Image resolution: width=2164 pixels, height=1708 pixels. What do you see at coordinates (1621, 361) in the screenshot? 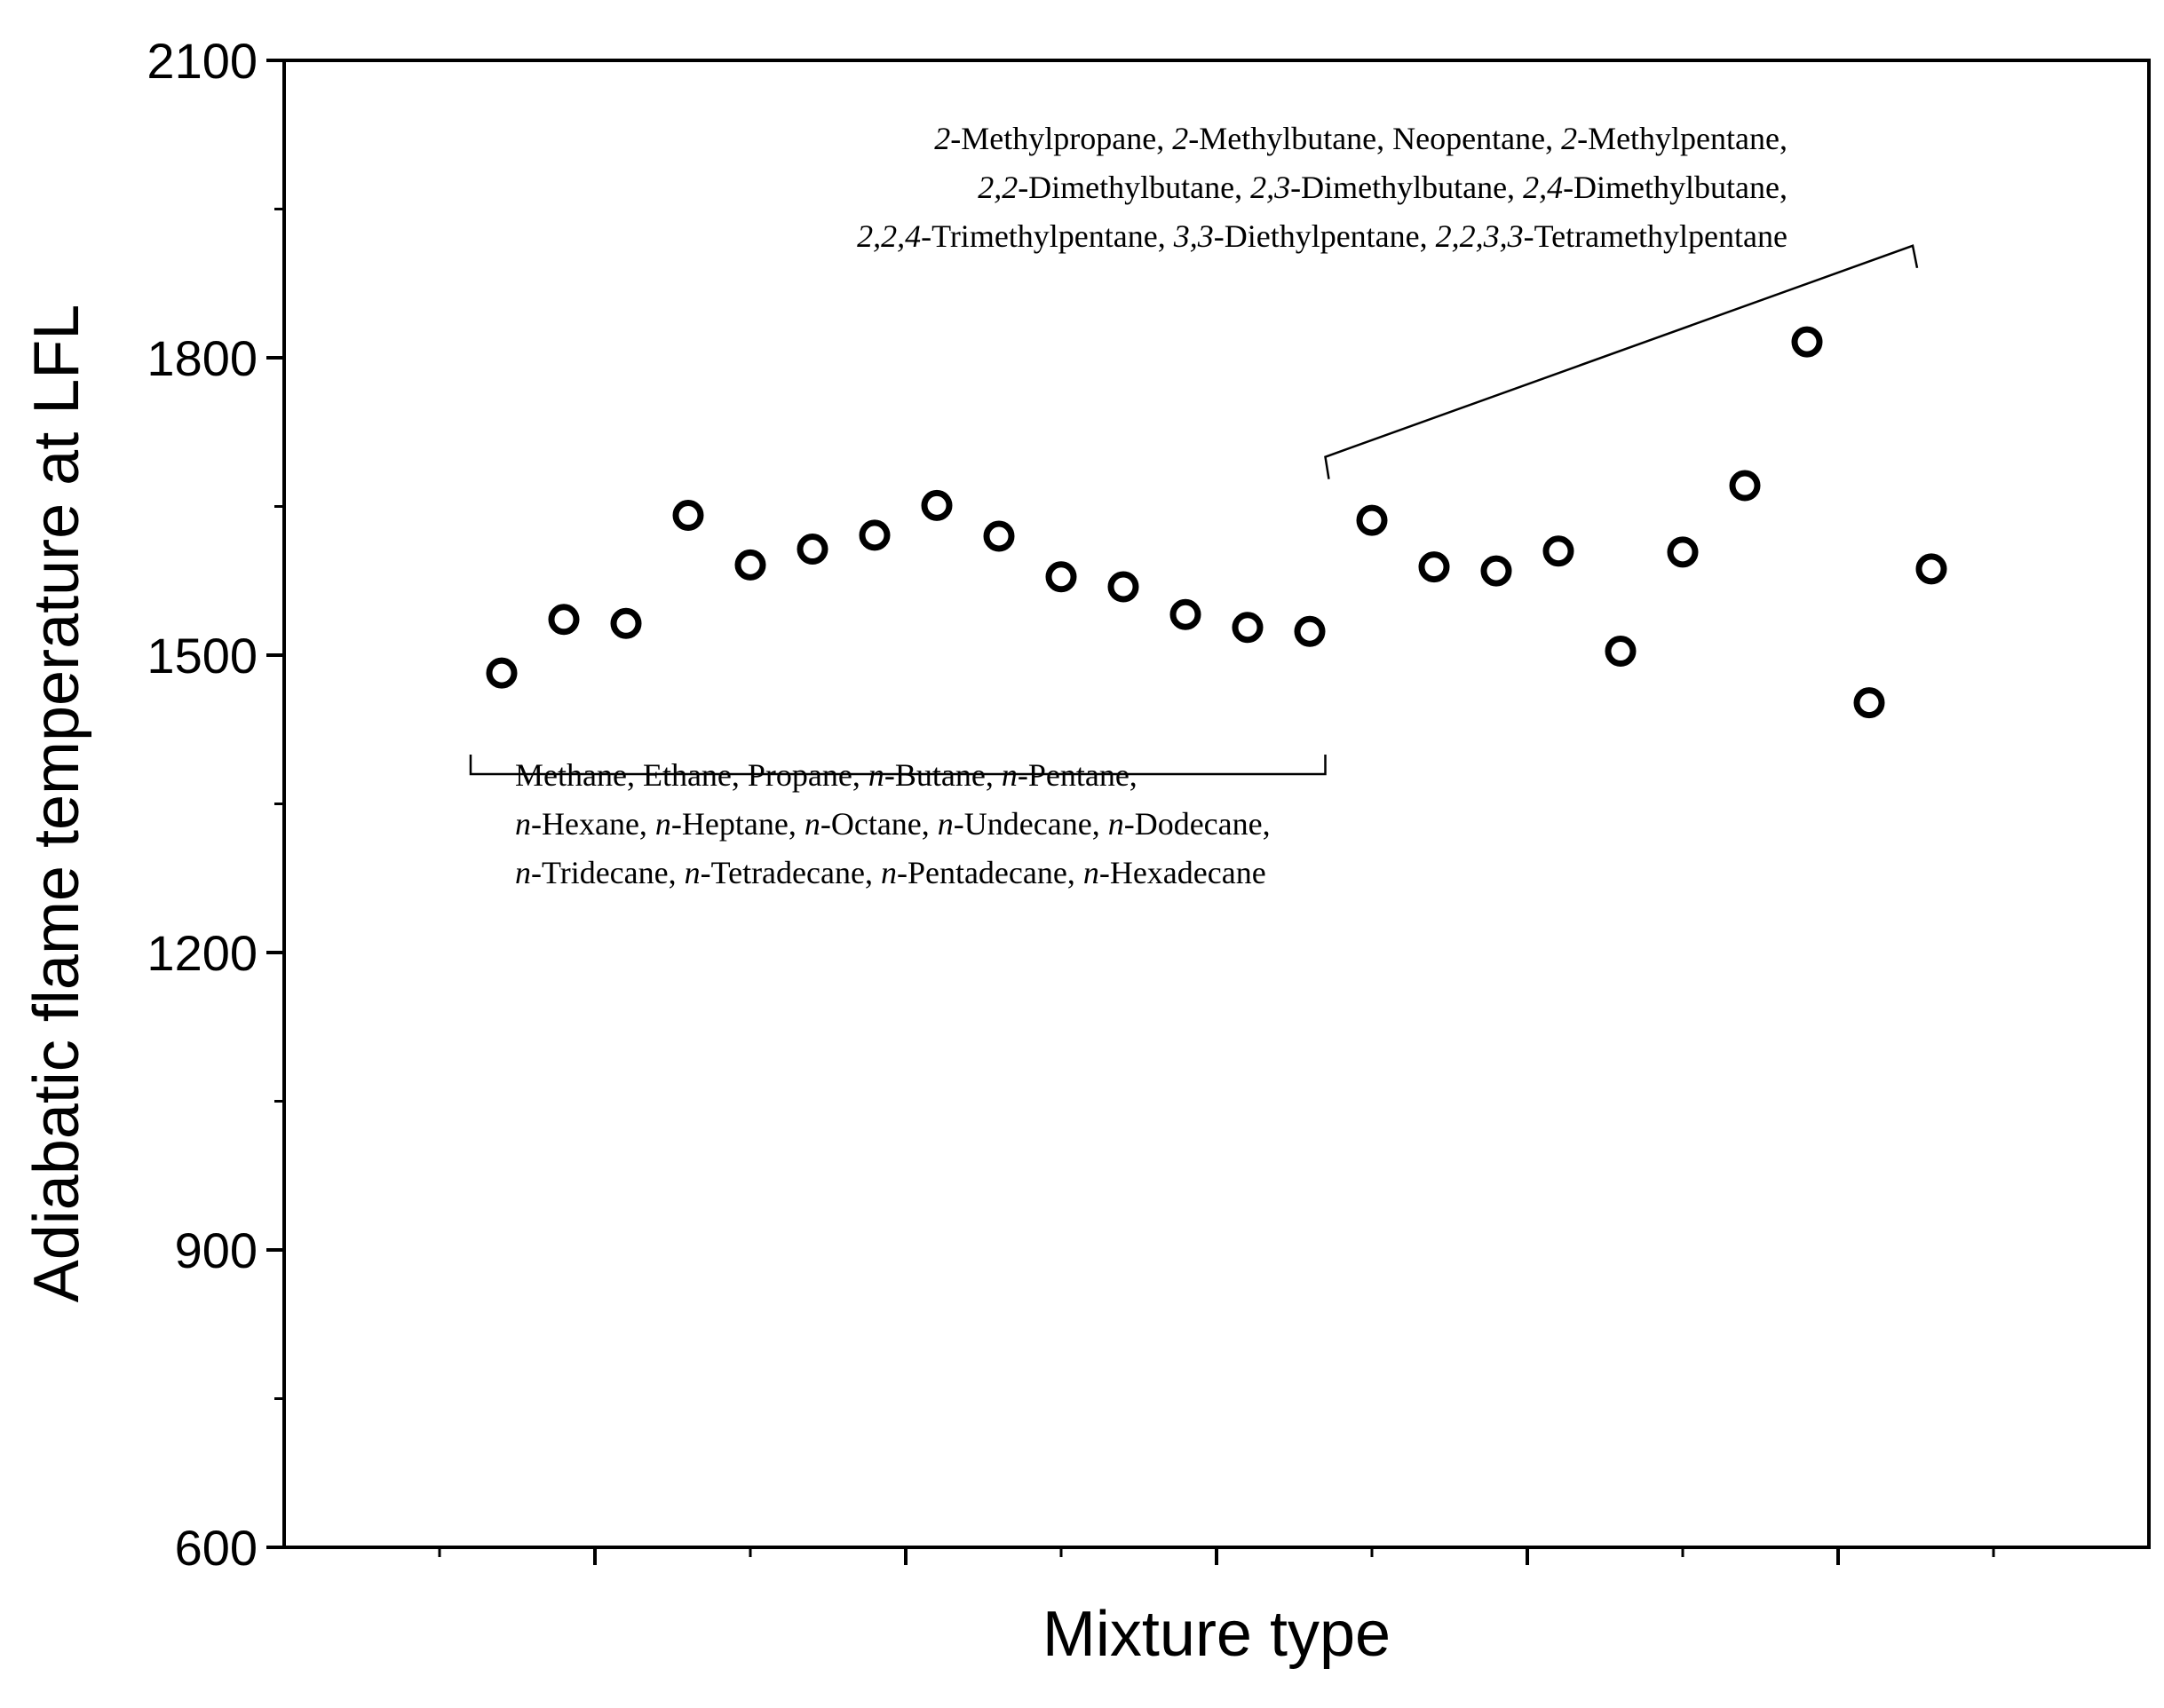
I see `branched-alkanes-bracket` at bounding box center [1621, 361].